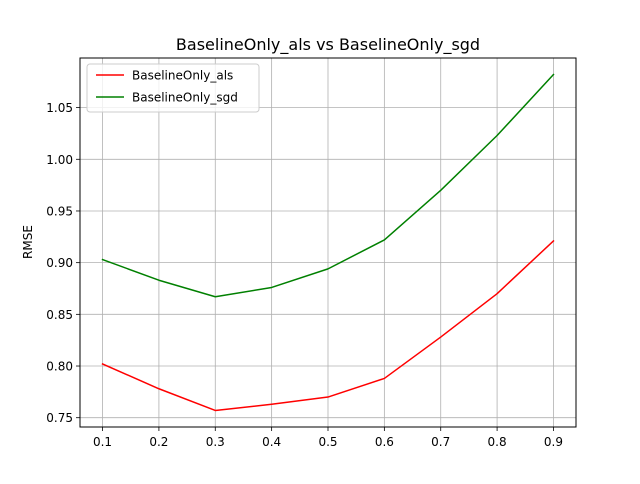  I want to click on x-tick-label: 0.5, so click(327, 442).